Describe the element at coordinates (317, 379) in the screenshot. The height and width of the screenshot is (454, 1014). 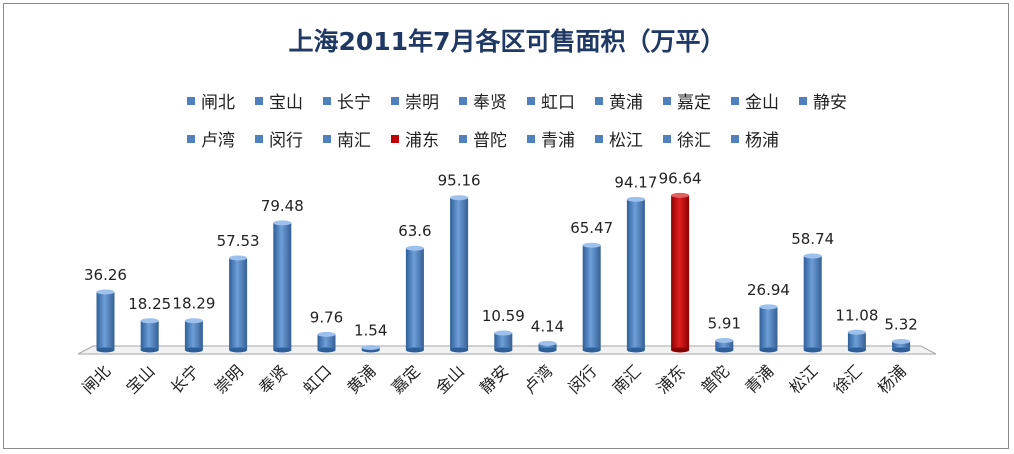
I see `category-tick-label: 虹口` at that location.